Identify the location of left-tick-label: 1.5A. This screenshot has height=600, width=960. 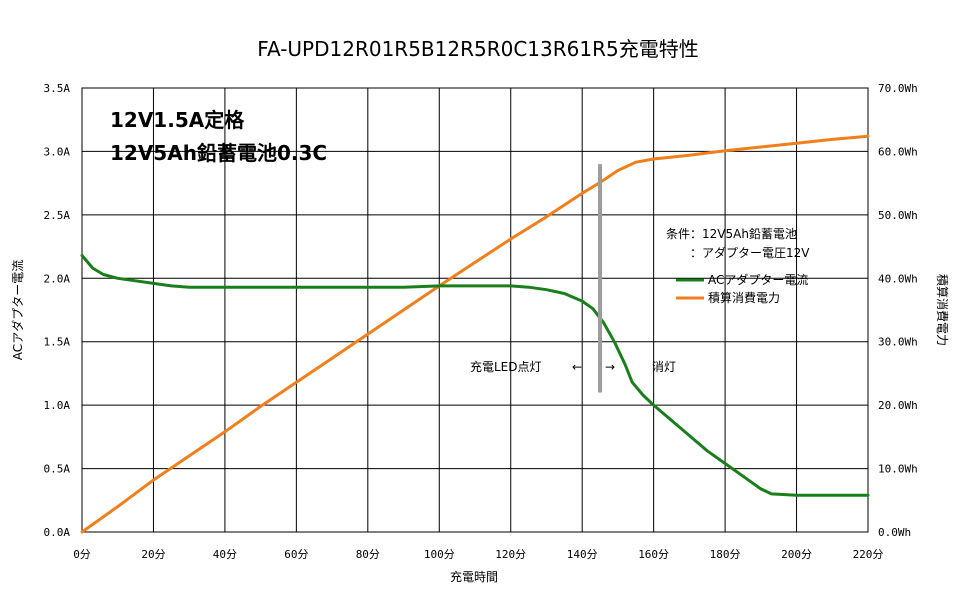
(57, 342).